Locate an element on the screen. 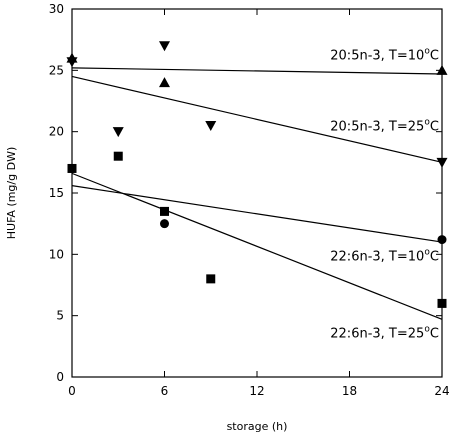 The height and width of the screenshot is (437, 450). x-tick-label: 6 is located at coordinates (165, 391).